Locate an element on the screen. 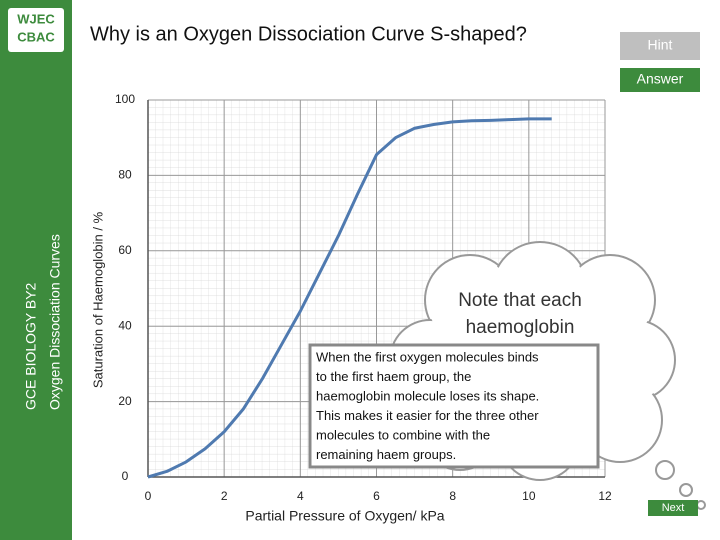  x-tick-label: 12 is located at coordinates (605, 496).